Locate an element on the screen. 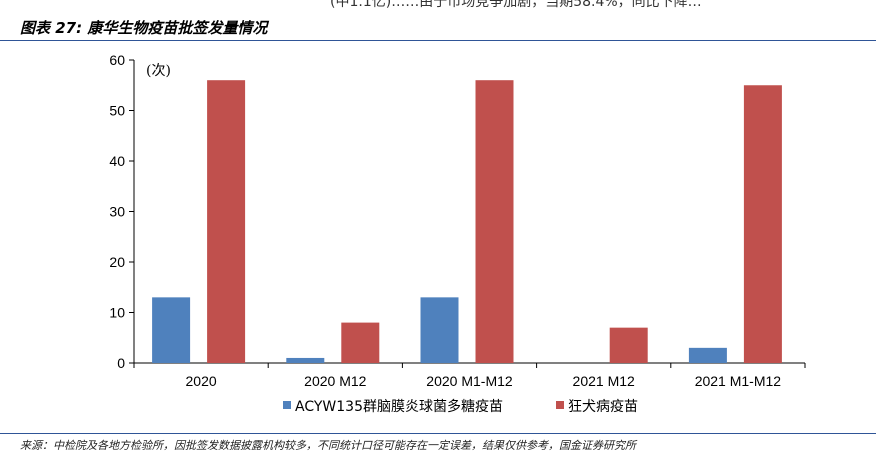  y-unit-label: (次) is located at coordinates (158, 71).